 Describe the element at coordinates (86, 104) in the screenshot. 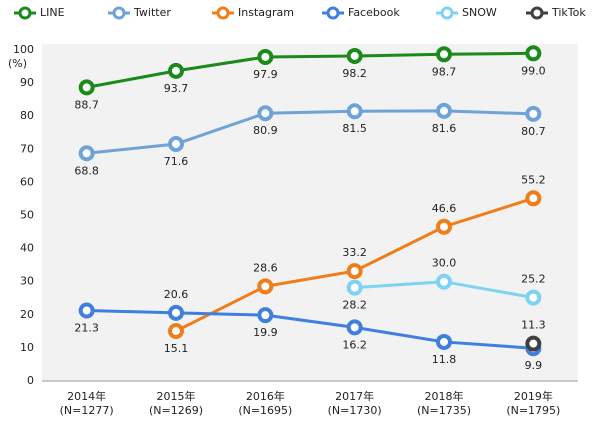

I see `data-label: 88.7` at that location.